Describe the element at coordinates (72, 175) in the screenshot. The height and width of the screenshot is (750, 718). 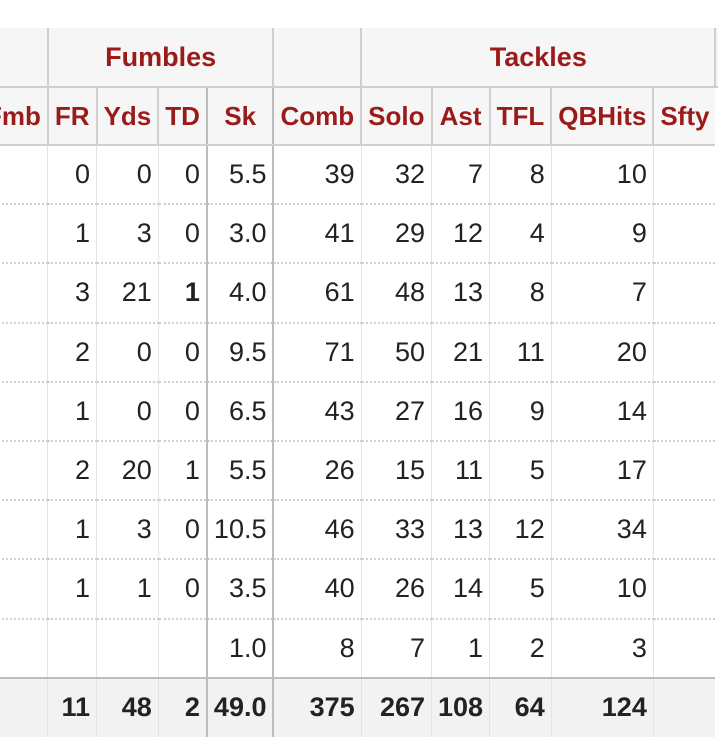
I see `cell-fr: 0` at that location.